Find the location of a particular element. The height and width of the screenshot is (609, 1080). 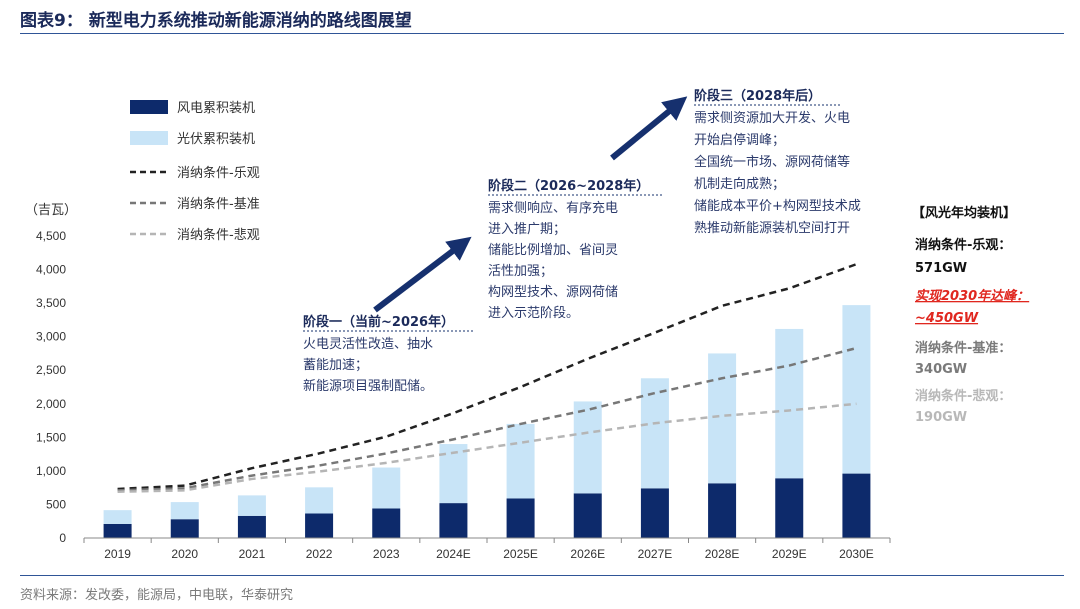

stage-2-line-4: 活性加强； is located at coordinates (520, 271).